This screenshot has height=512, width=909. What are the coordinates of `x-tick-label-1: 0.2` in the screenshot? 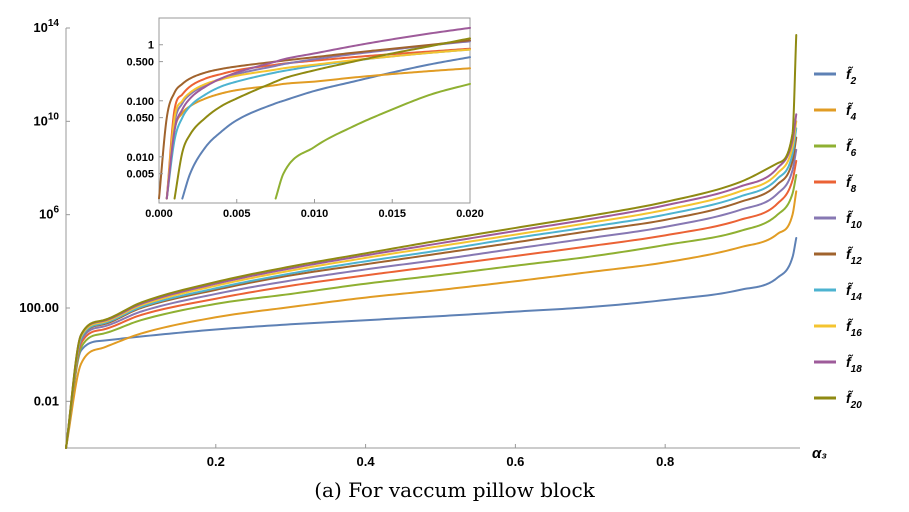 It's located at (216, 461).